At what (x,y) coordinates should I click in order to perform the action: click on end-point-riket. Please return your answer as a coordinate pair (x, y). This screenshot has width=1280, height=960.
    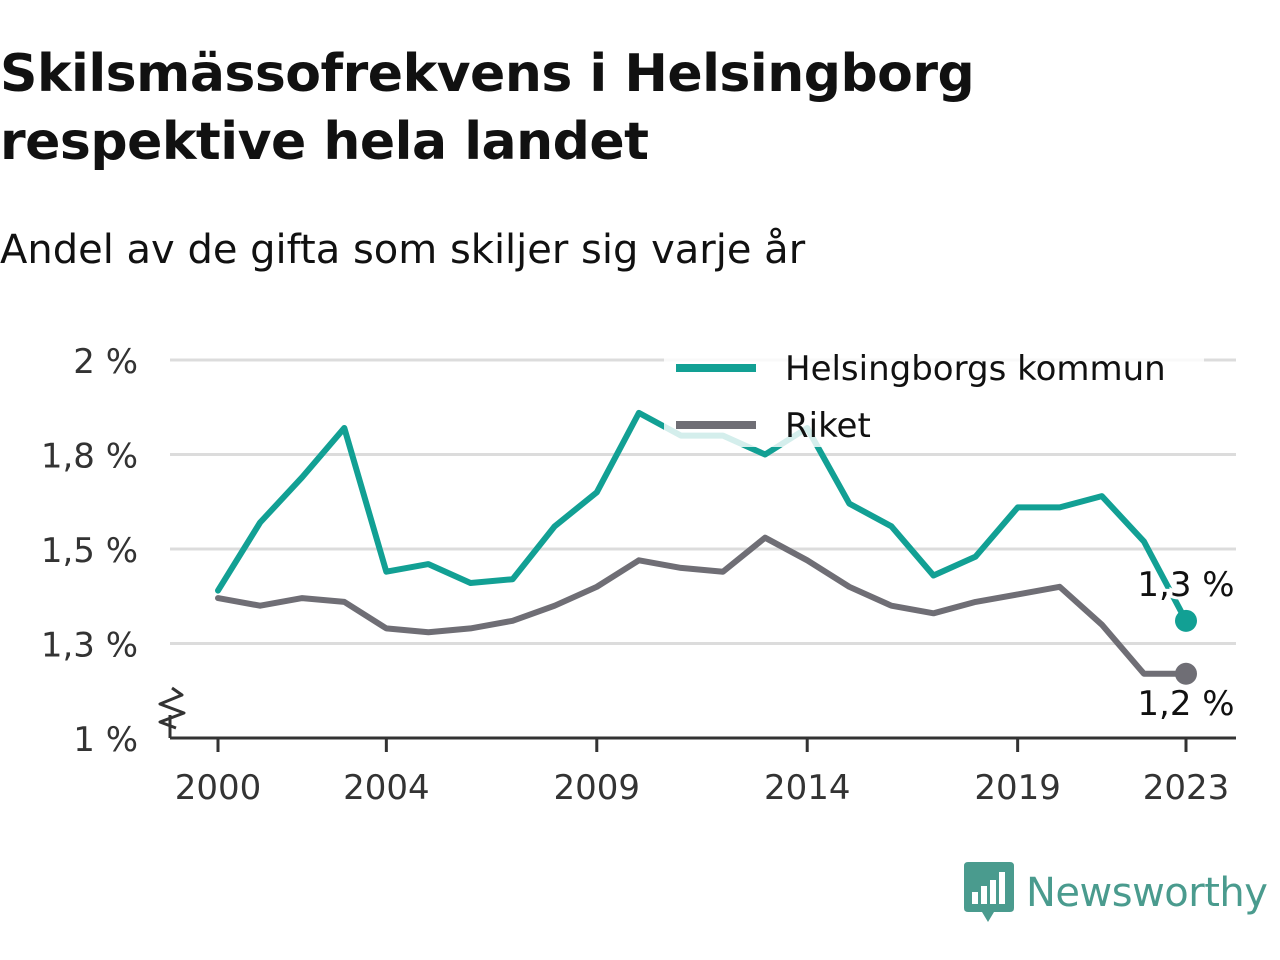
    Looking at the image, I should click on (1186, 673).